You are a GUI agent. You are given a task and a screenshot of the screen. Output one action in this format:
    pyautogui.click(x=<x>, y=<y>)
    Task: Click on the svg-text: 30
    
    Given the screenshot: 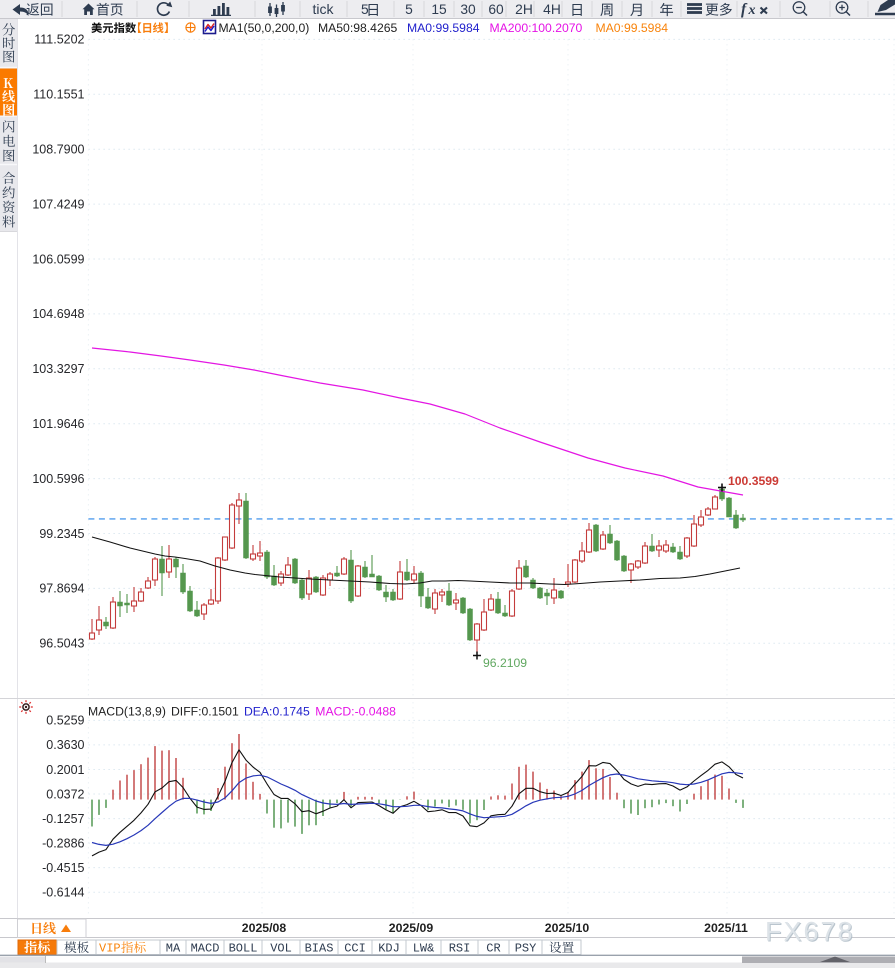 What is the action you would take?
    pyautogui.click(x=468, y=9)
    